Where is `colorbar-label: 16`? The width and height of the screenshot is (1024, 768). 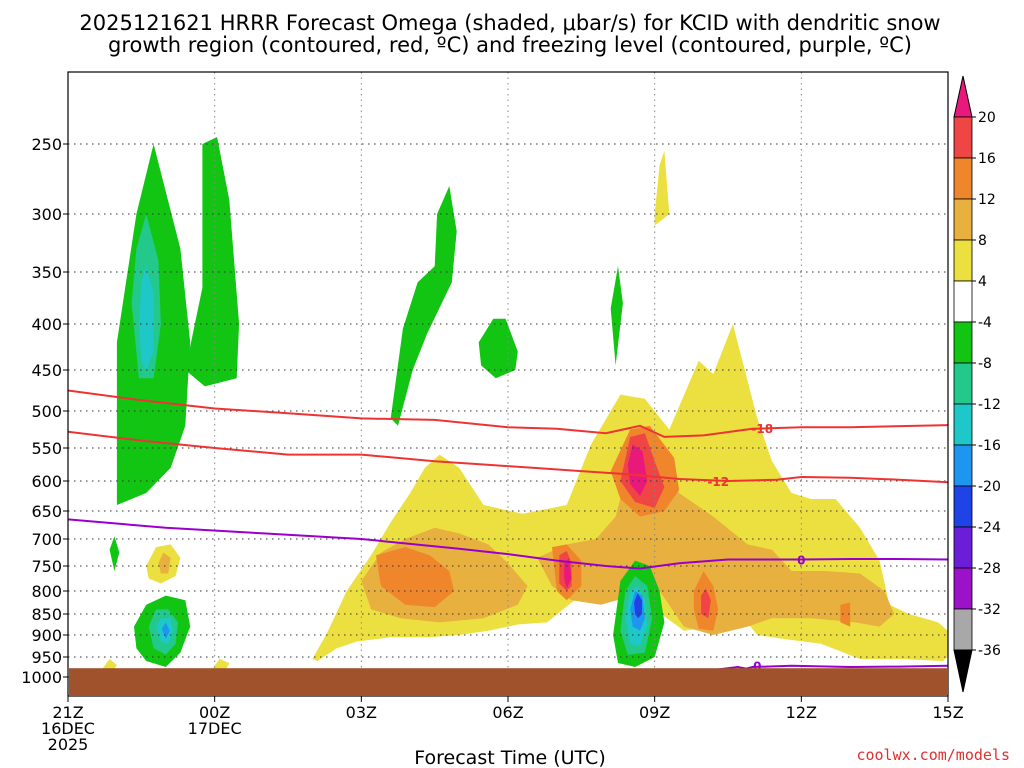
colorbar-label: 16 is located at coordinates (987, 159).